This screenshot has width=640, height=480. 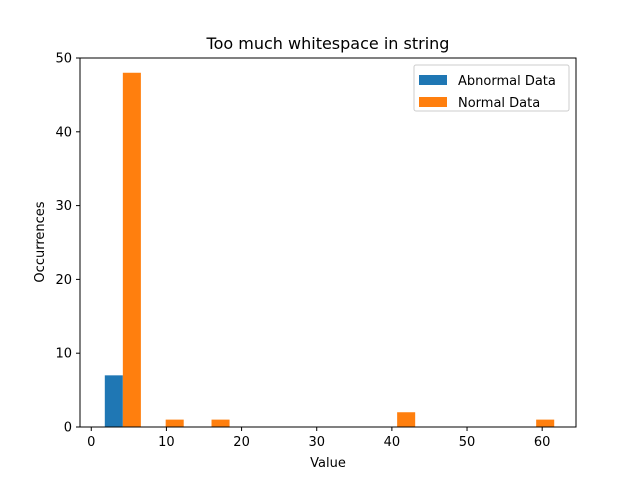 I want to click on y-axis-label: Occurrences, so click(x=40, y=241).